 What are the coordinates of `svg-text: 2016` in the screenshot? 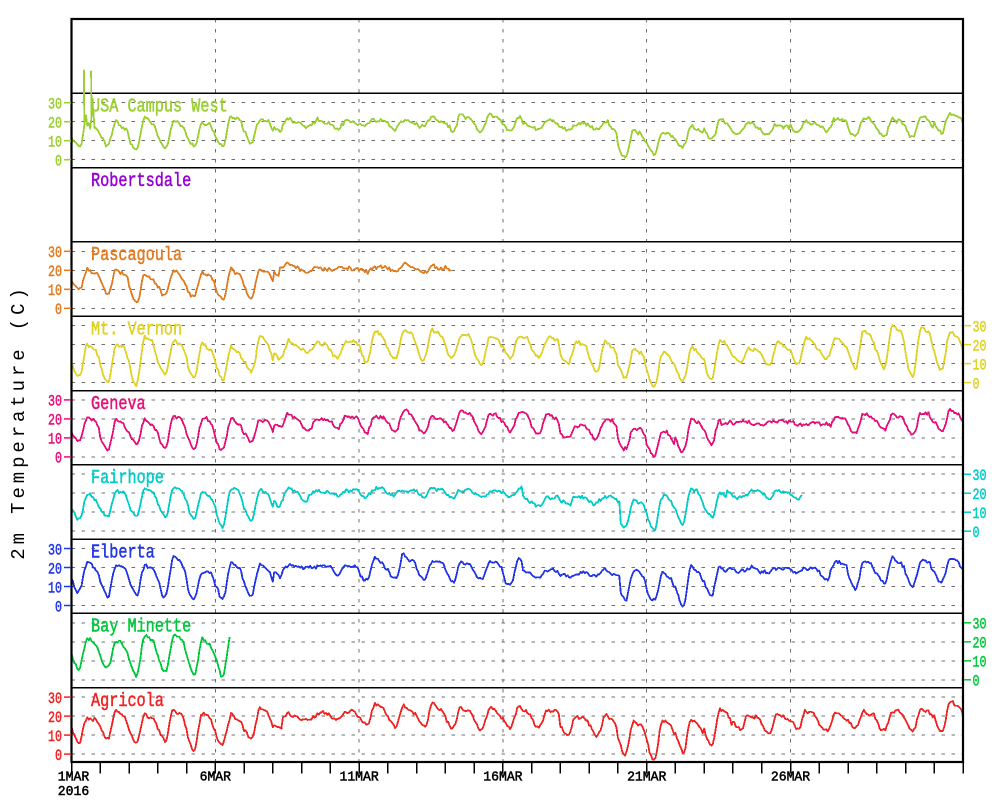 It's located at (73, 791).